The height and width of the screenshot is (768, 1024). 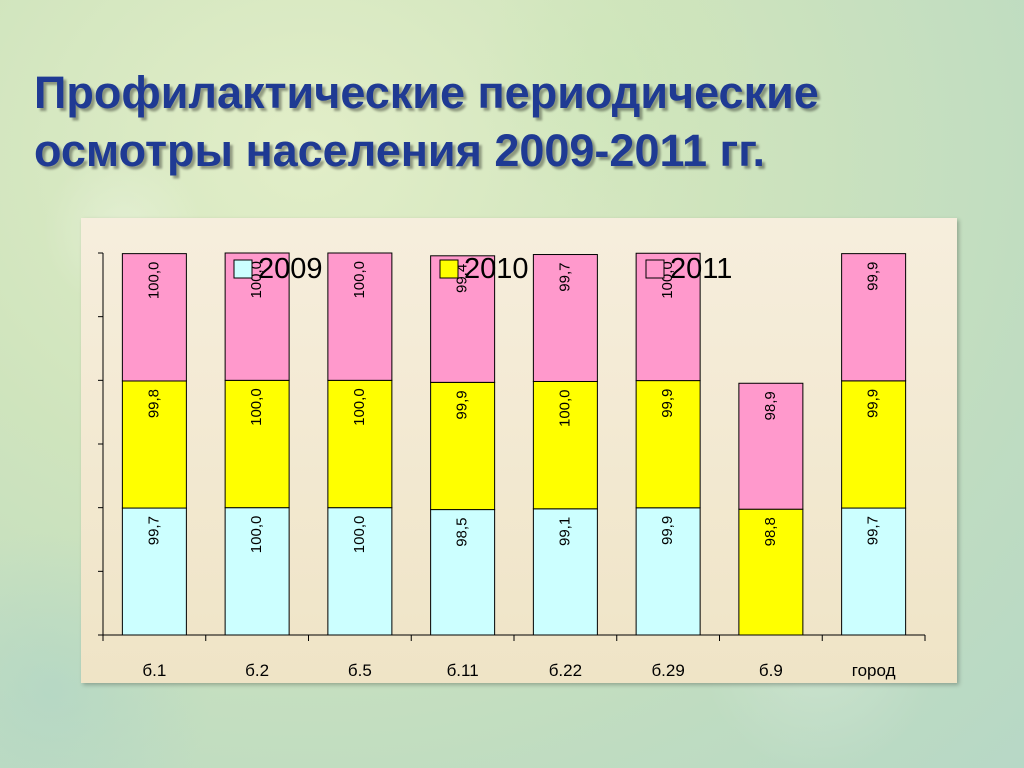 I want to click on category-label: б.11, so click(x=463, y=670).